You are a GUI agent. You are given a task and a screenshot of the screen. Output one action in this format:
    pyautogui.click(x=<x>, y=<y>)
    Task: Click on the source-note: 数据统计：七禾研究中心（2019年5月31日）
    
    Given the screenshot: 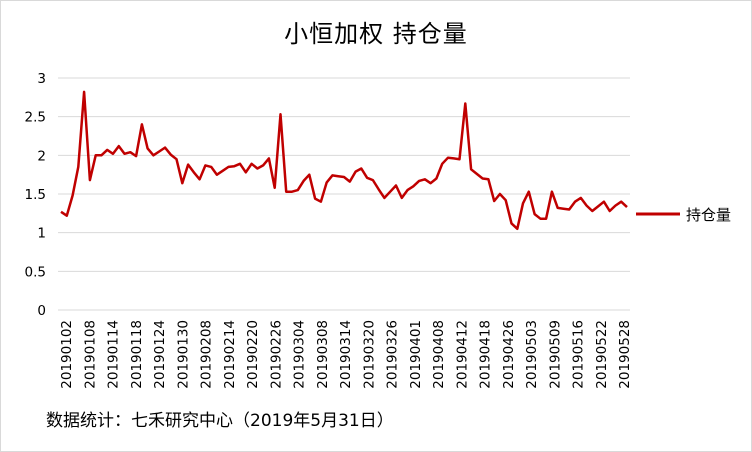 What is the action you would take?
    pyautogui.click(x=220, y=421)
    